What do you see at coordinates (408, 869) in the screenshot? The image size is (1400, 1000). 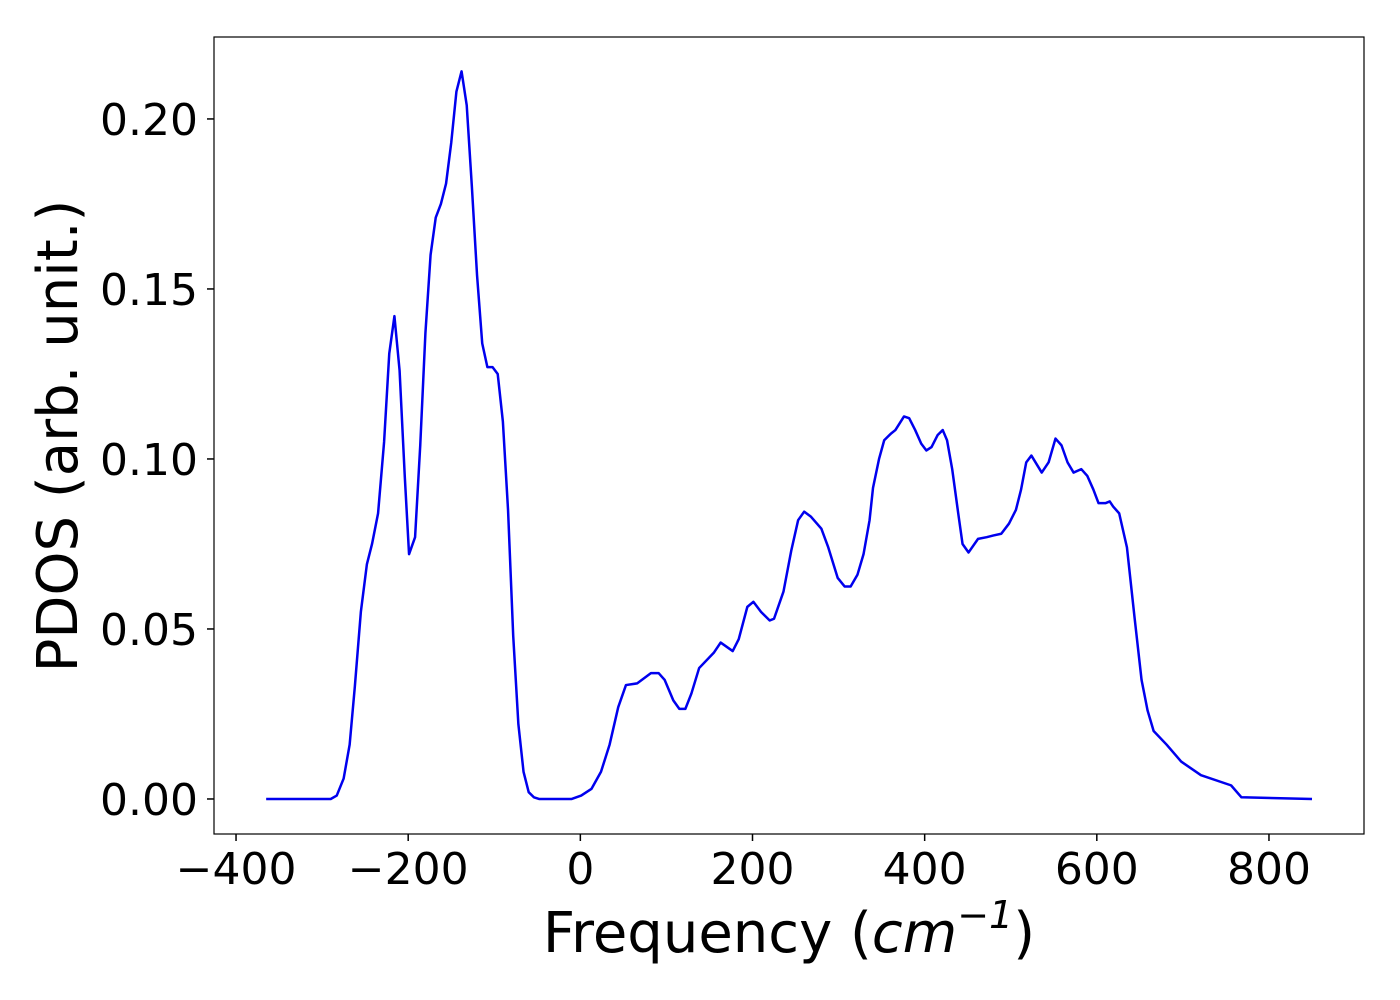 I see `x-tick-label: −200` at bounding box center [408, 869].